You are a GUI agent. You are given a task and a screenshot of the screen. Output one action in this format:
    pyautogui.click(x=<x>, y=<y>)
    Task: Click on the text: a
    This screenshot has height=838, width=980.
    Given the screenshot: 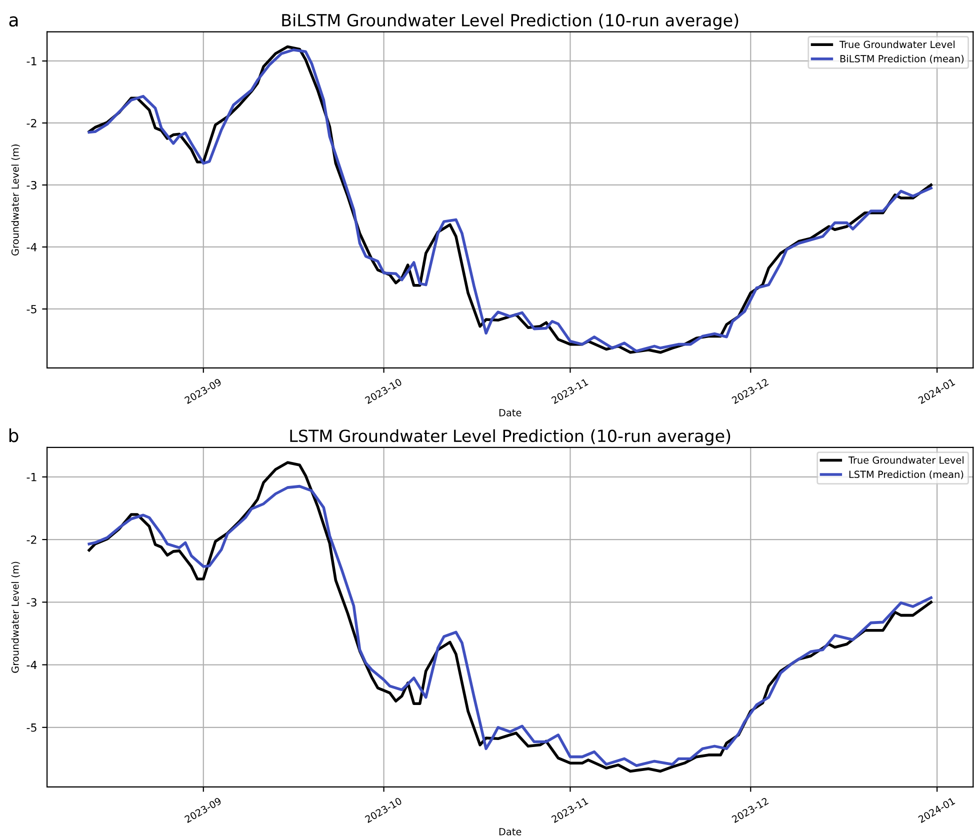 What is the action you would take?
    pyautogui.click(x=13, y=21)
    